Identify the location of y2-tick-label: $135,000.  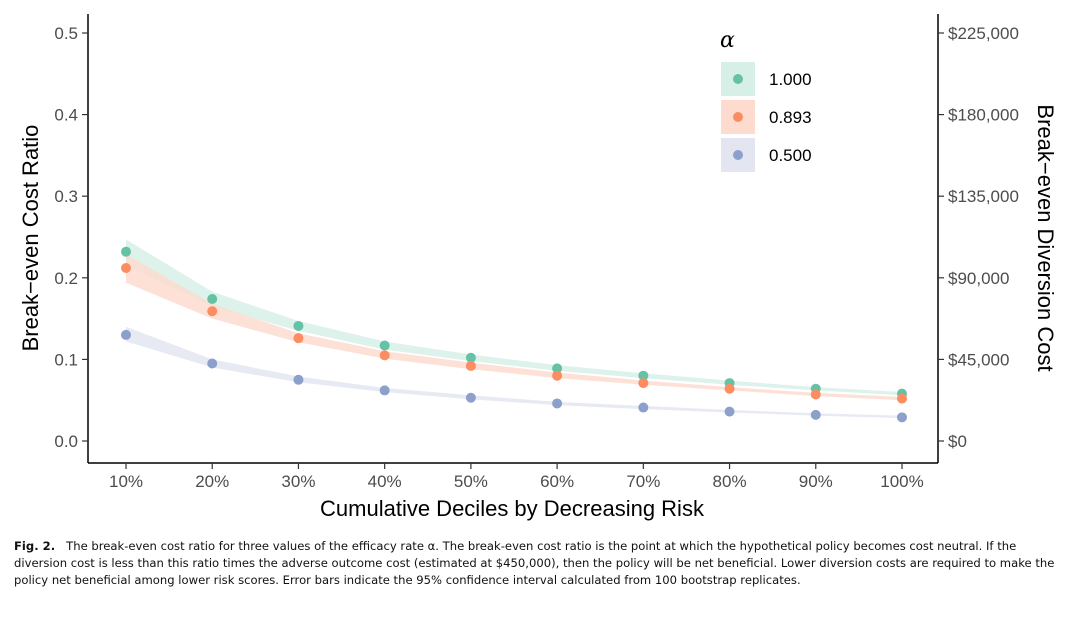
(983, 196).